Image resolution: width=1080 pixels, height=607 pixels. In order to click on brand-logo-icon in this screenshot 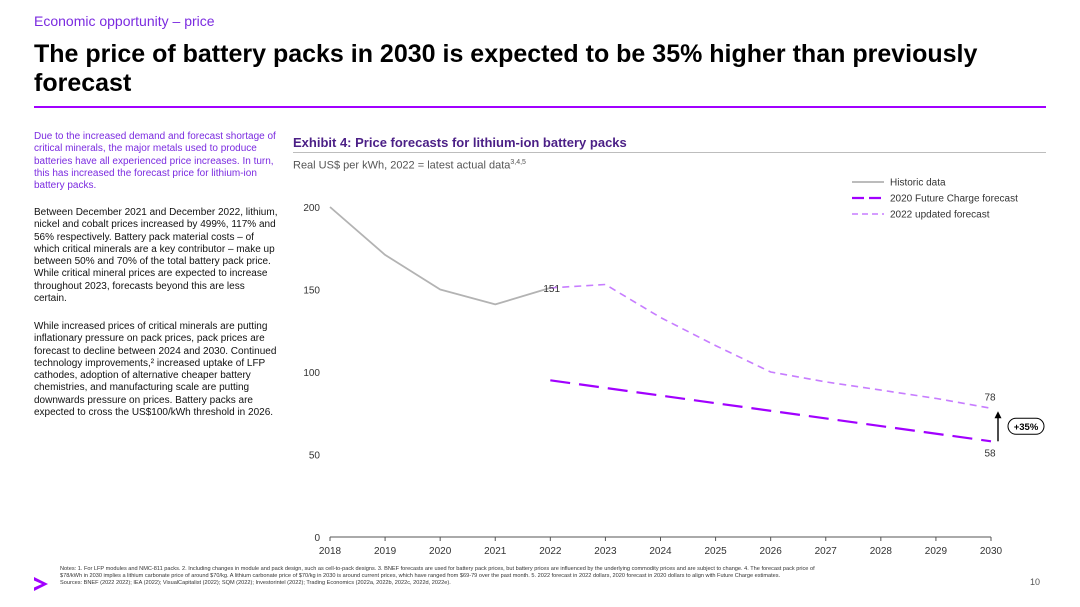, I will do `click(41, 584)`.